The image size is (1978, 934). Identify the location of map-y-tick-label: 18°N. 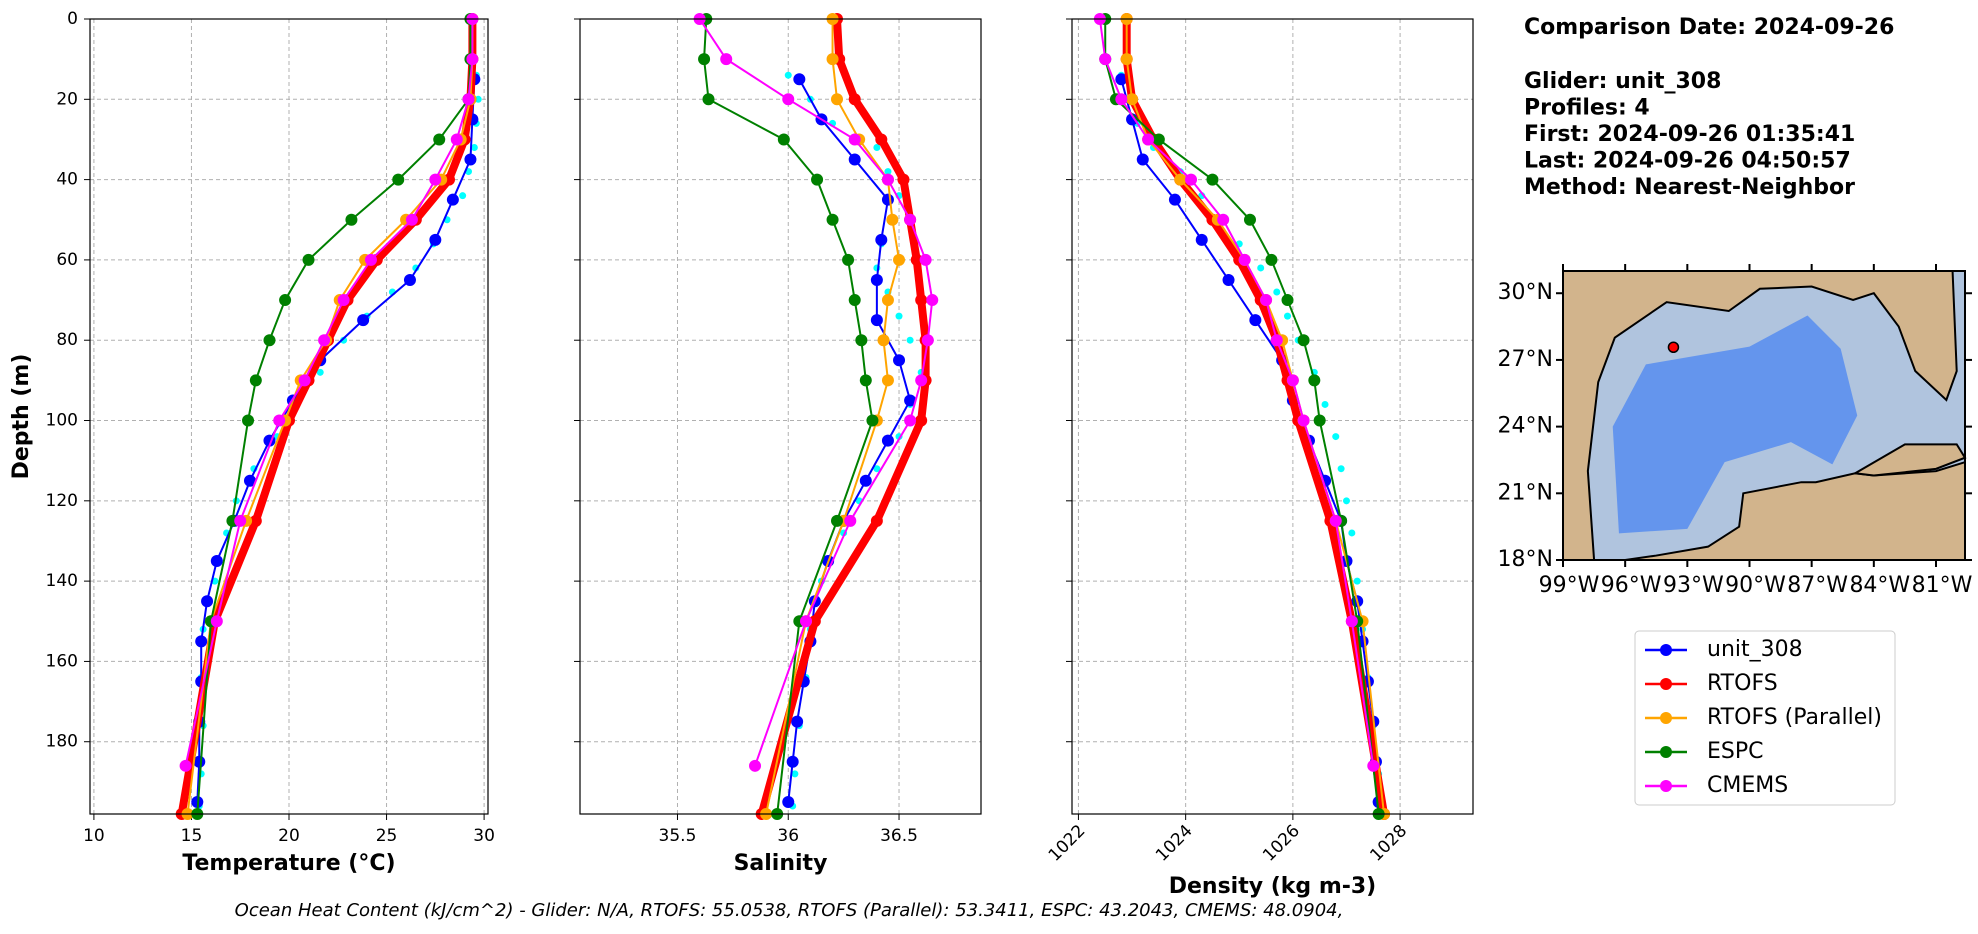
(1525, 559).